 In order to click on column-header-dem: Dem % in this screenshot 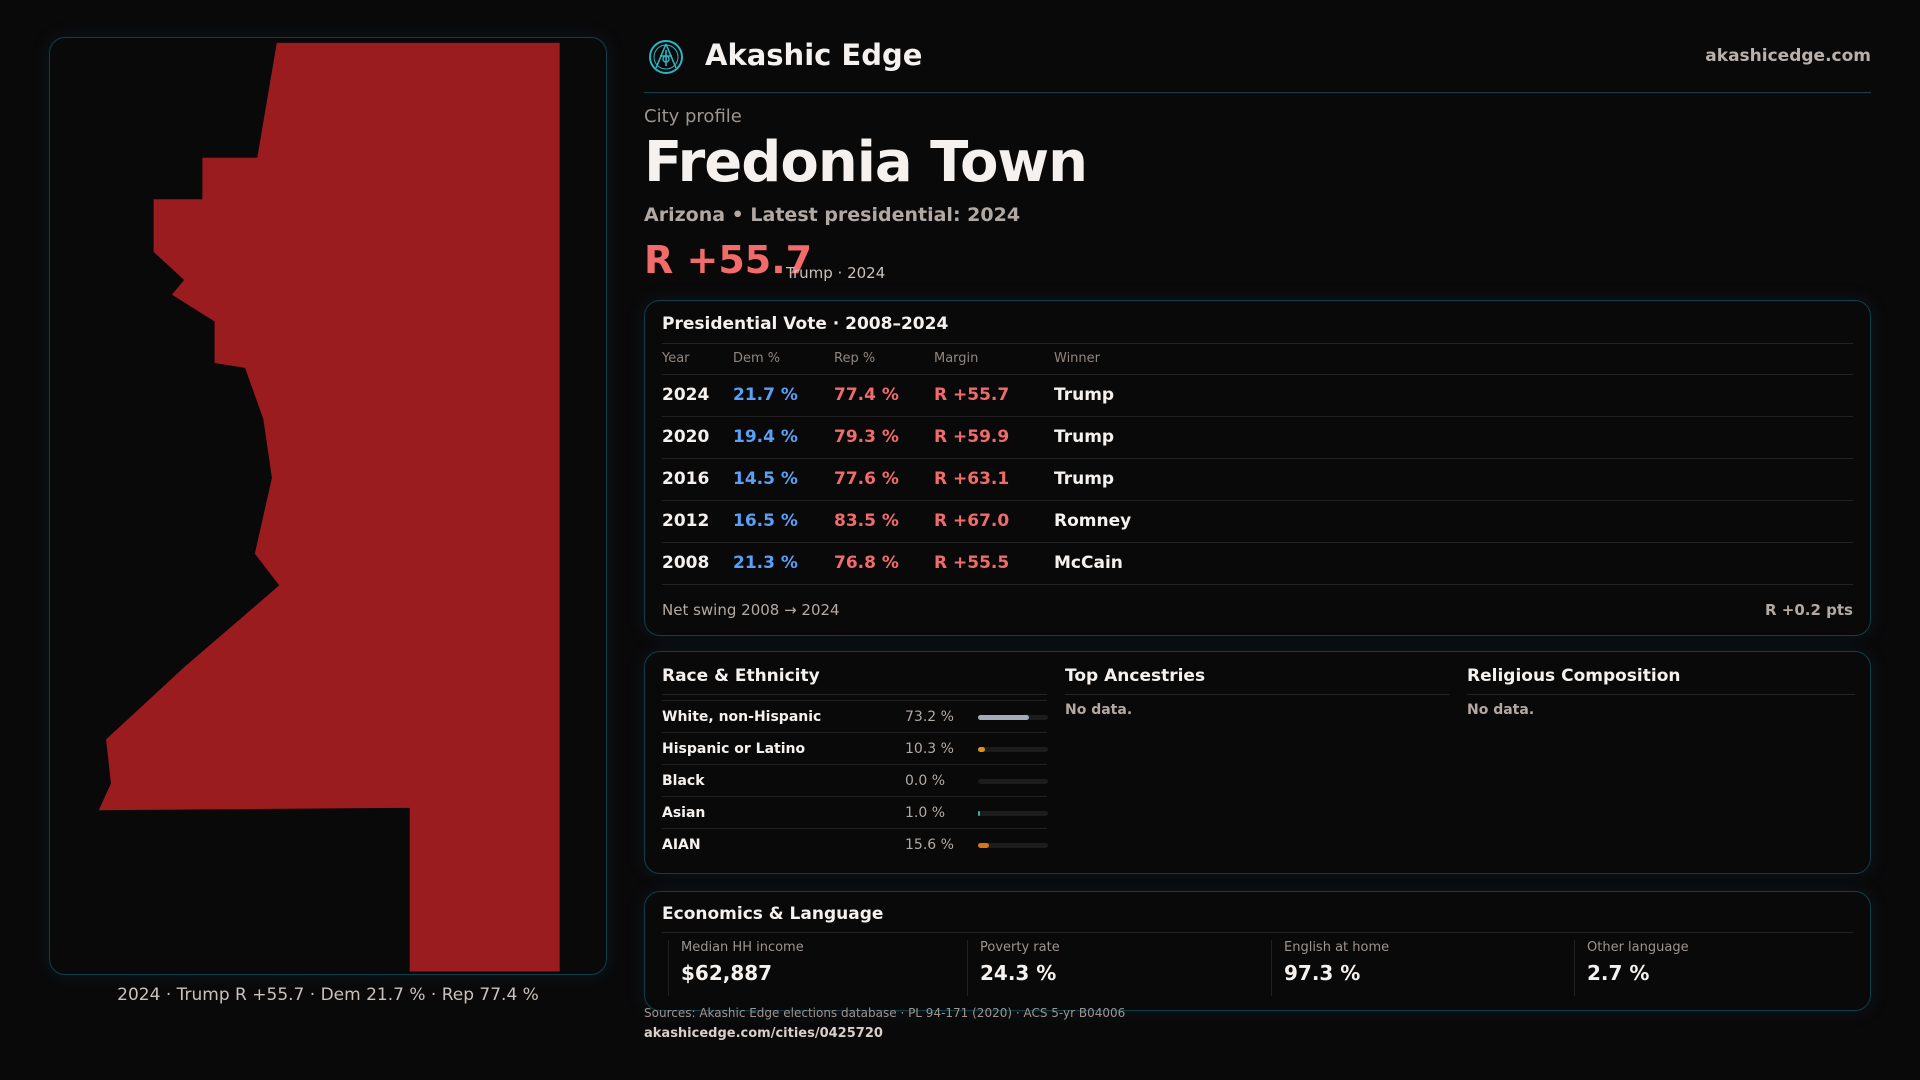, I will do `click(757, 358)`.